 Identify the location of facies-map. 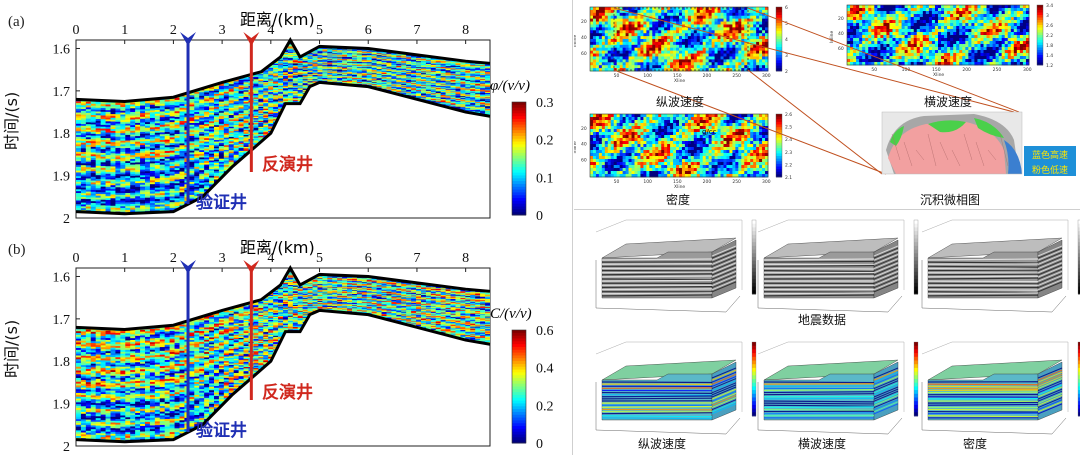
(952, 143).